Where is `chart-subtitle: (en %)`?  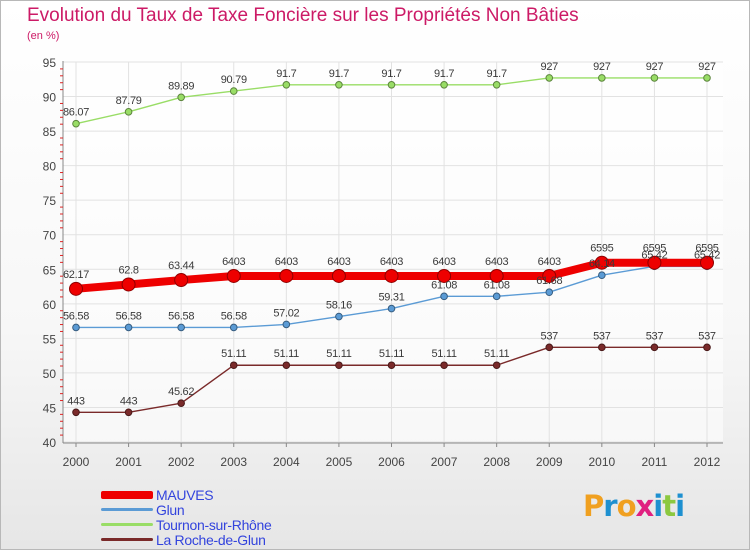
chart-subtitle: (en %) is located at coordinates (43, 36).